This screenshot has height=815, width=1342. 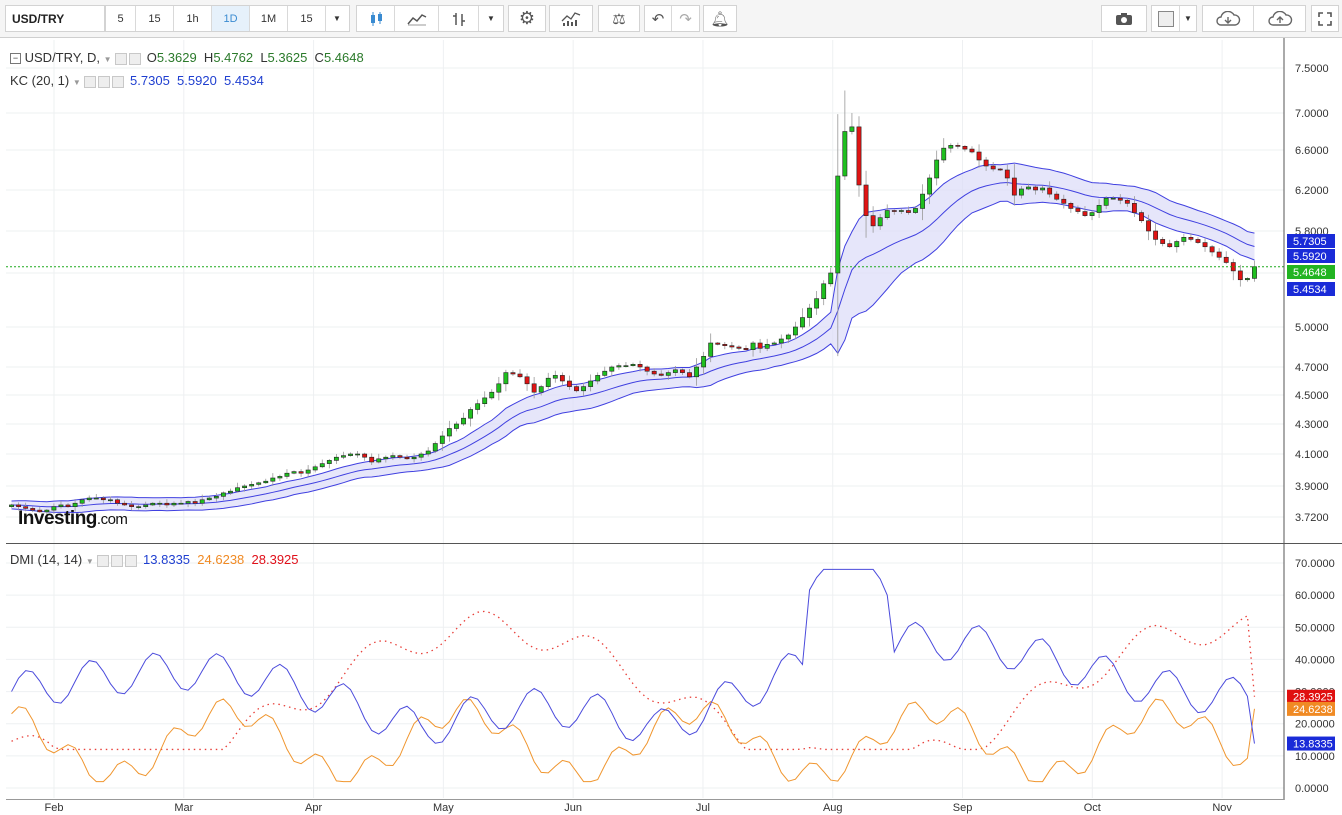 I want to click on line-chart-button, so click(x=417, y=18).